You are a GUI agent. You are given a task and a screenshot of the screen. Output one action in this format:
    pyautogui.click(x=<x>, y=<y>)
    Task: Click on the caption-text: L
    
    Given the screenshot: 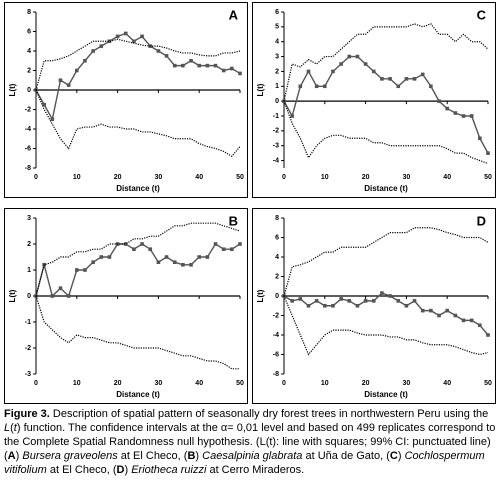 What is the action you would take?
    pyautogui.click(x=7, y=428)
    